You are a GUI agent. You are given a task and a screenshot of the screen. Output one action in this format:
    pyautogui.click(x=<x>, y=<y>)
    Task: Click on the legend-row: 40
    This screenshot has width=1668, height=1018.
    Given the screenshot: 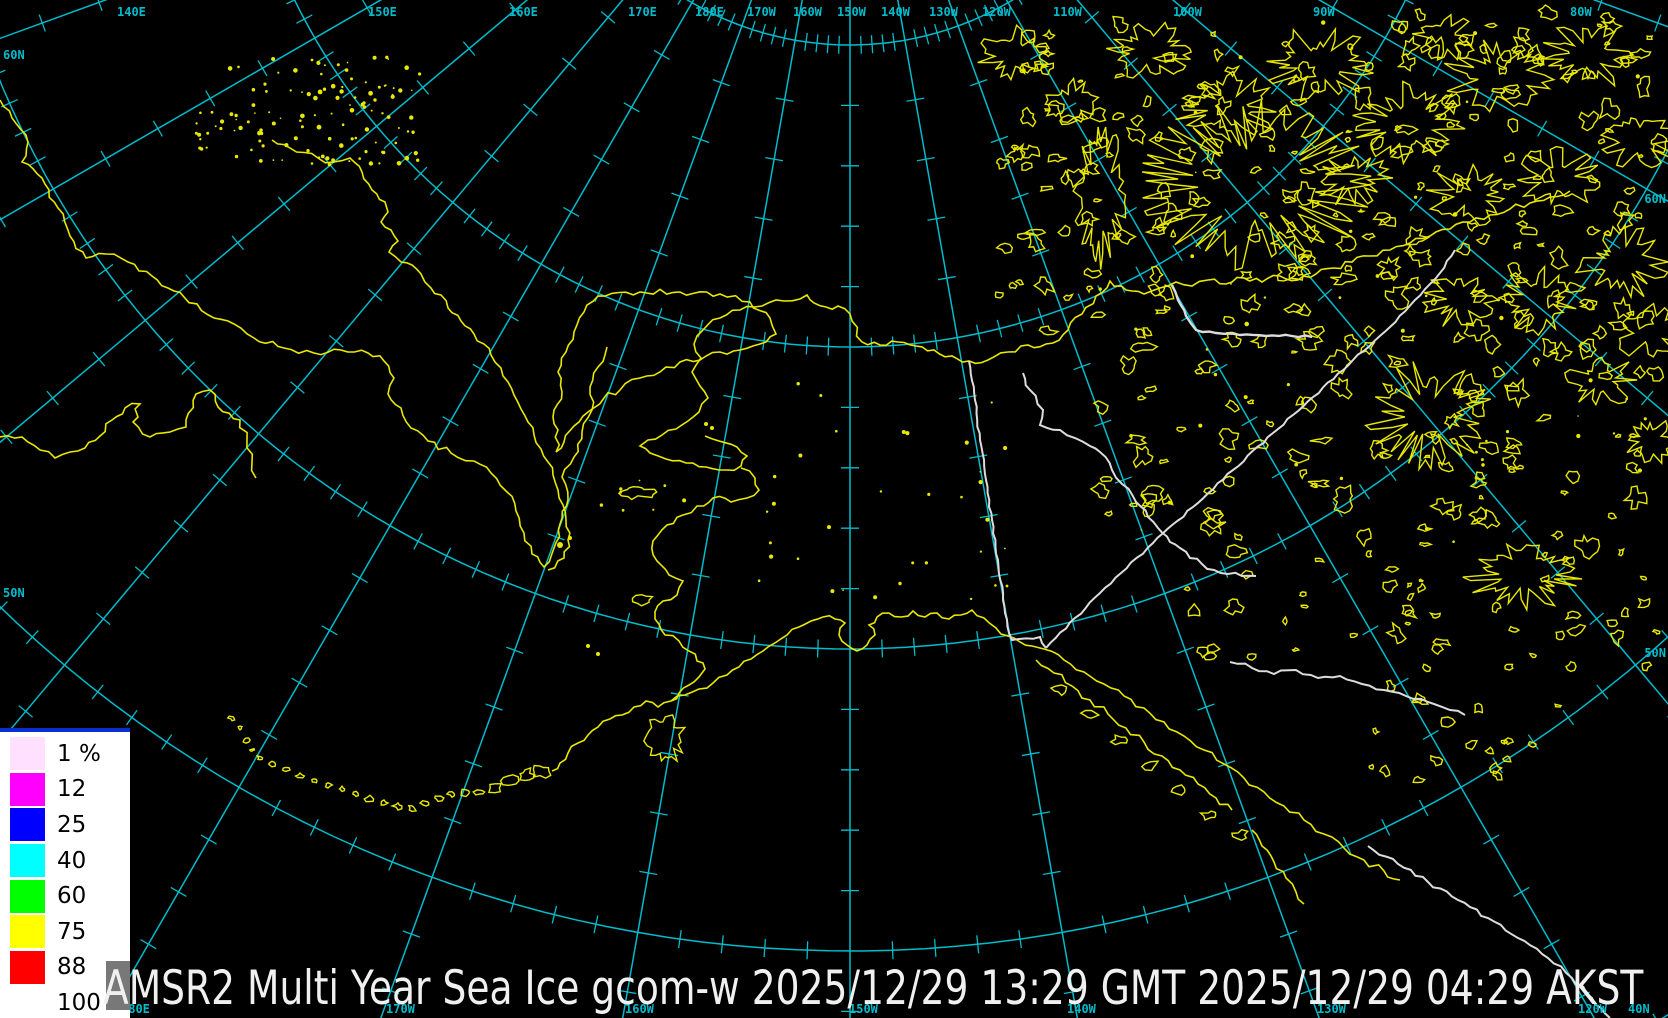 What is the action you would take?
    pyautogui.click(x=65, y=861)
    